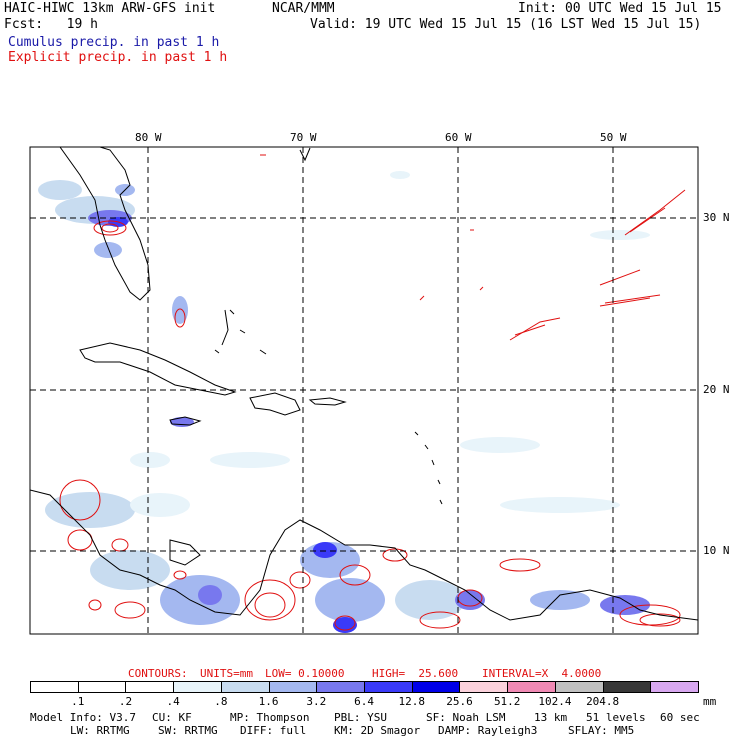 The width and height of the screenshot is (740, 740). Describe the element at coordinates (305, 673) in the screenshot. I see `contours-low: LOW= 0.10000` at that location.